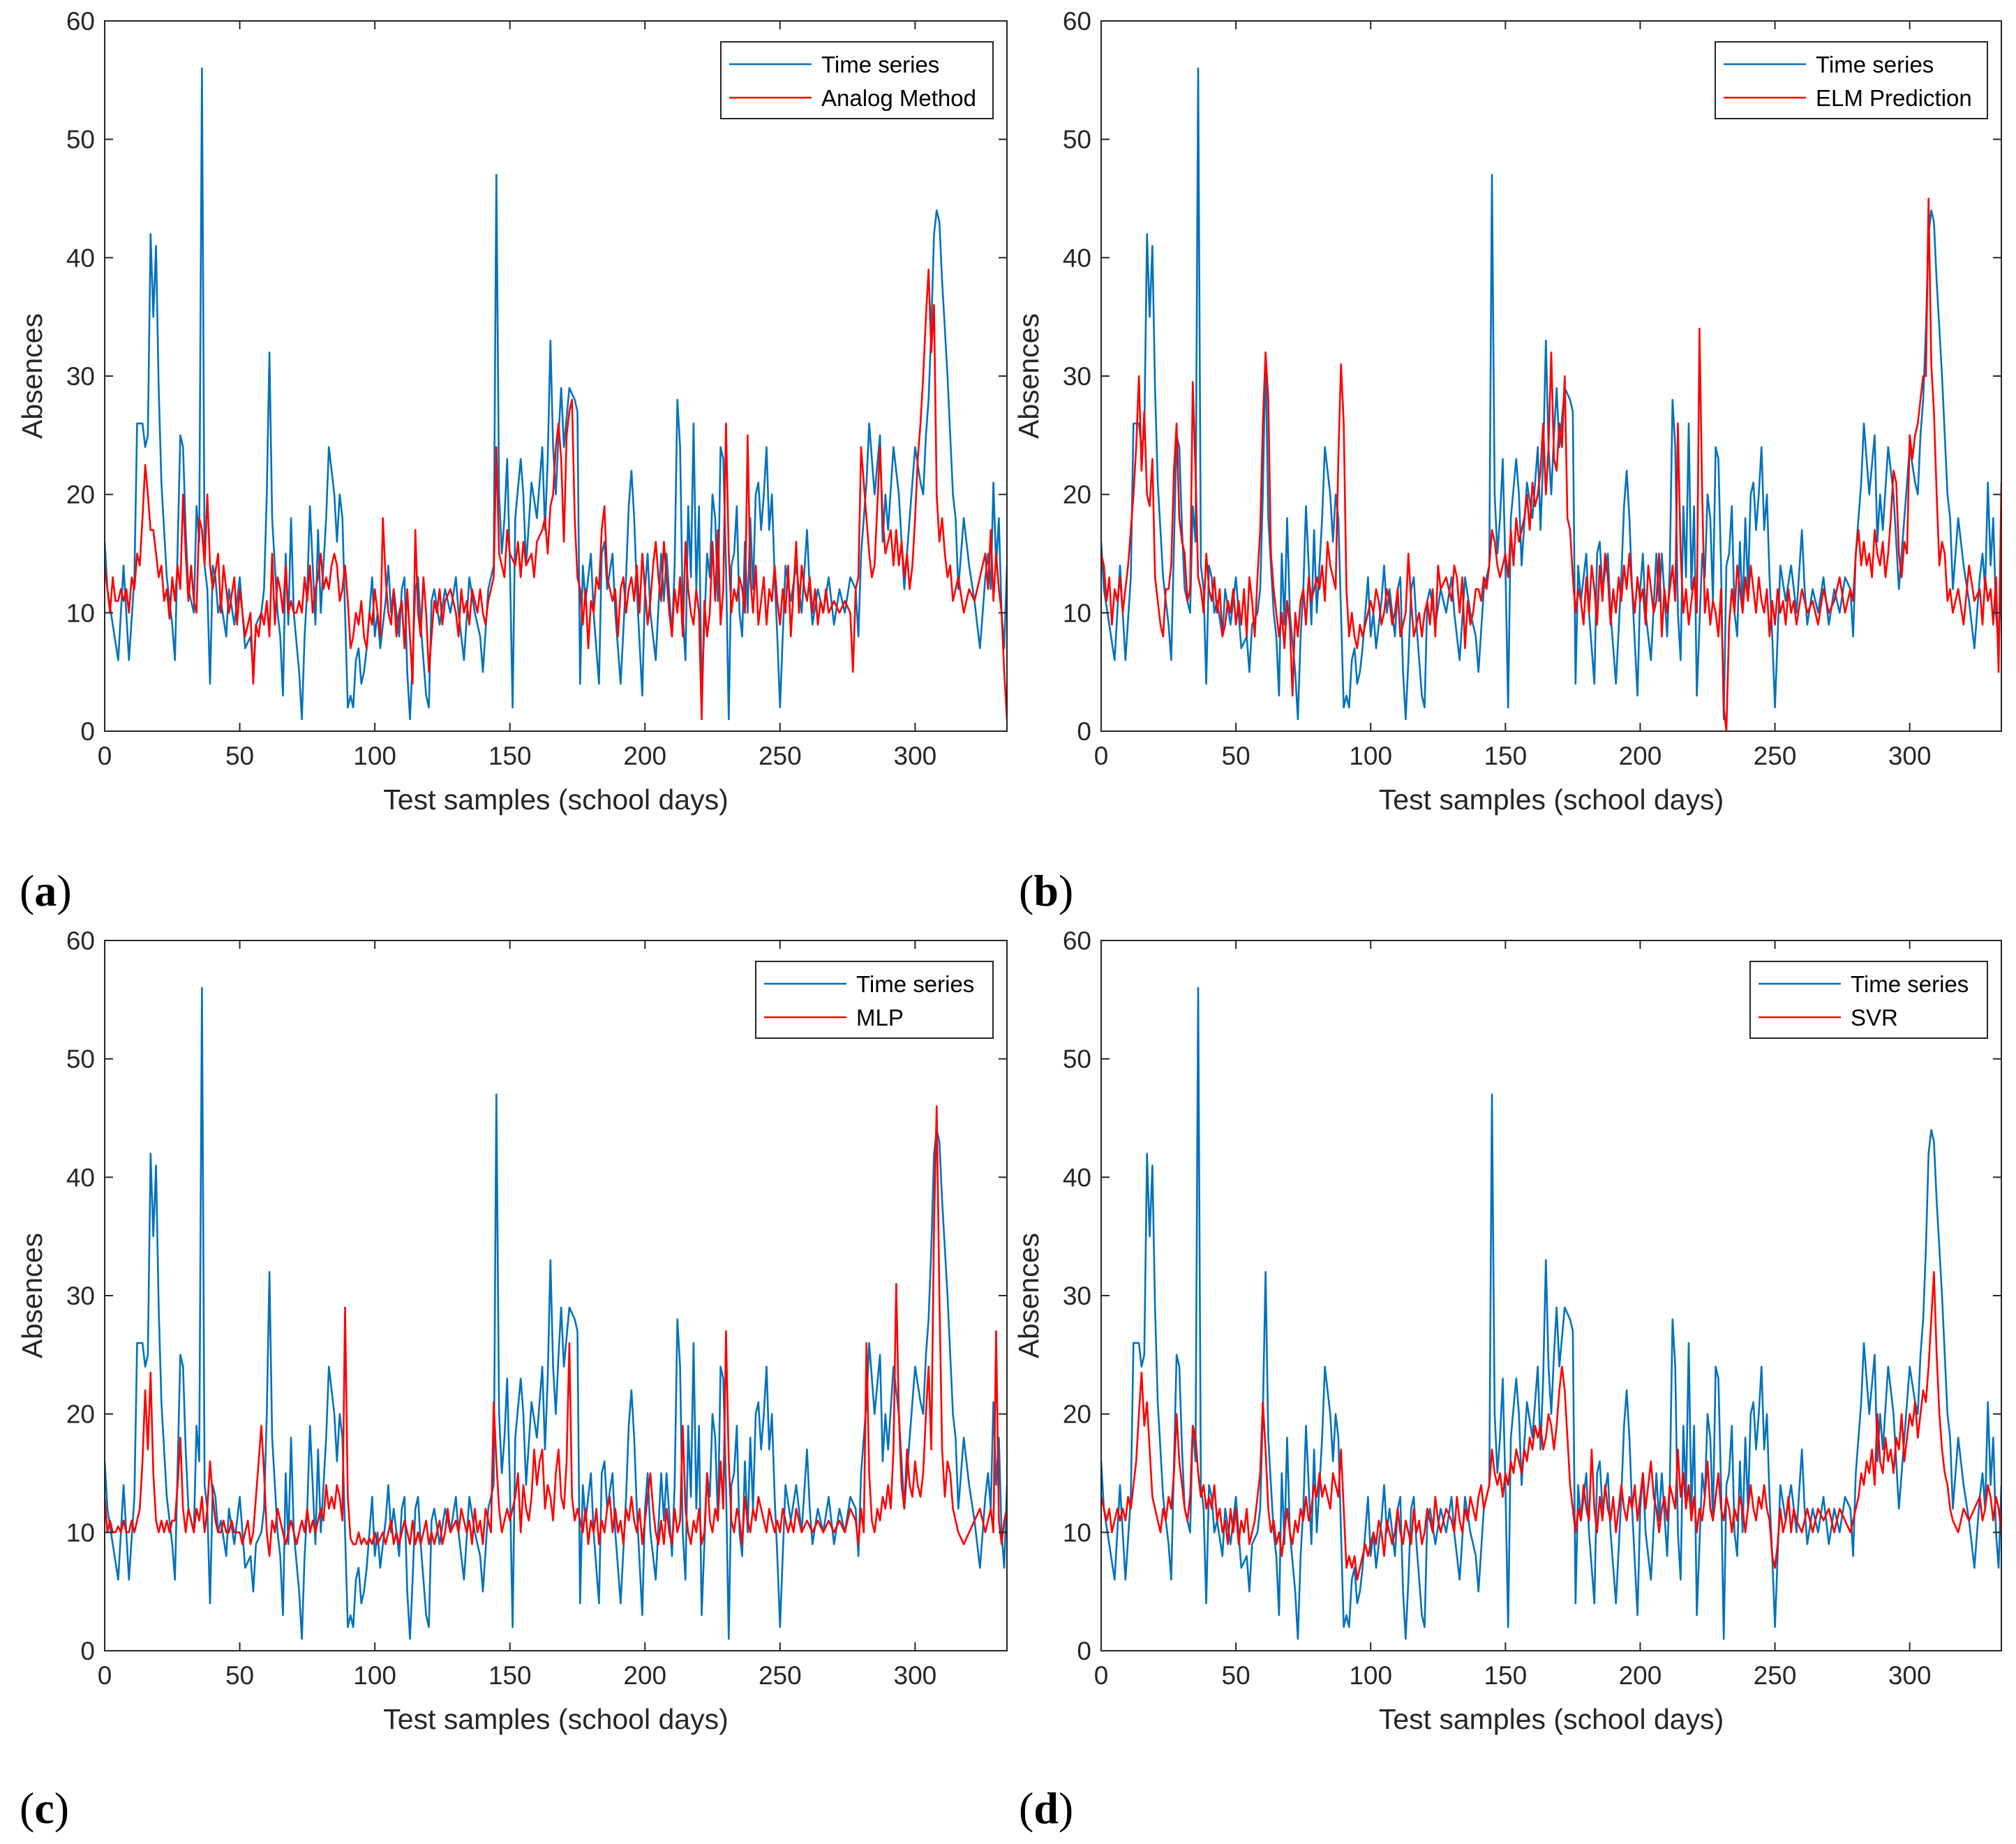 The height and width of the screenshot is (1844, 2016). I want to click on legend-label: Analog Method, so click(898, 98).